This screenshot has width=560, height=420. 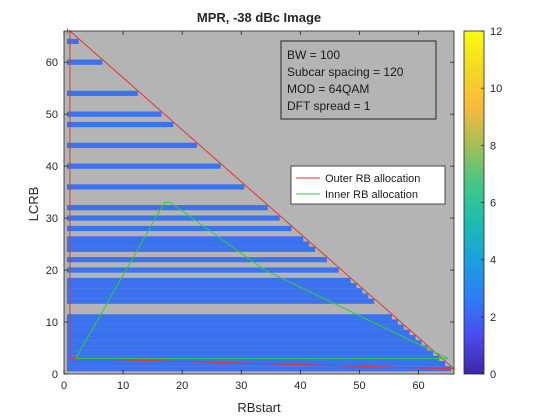 What do you see at coordinates (493, 146) in the screenshot?
I see `colorbar-tick-label: 8` at bounding box center [493, 146].